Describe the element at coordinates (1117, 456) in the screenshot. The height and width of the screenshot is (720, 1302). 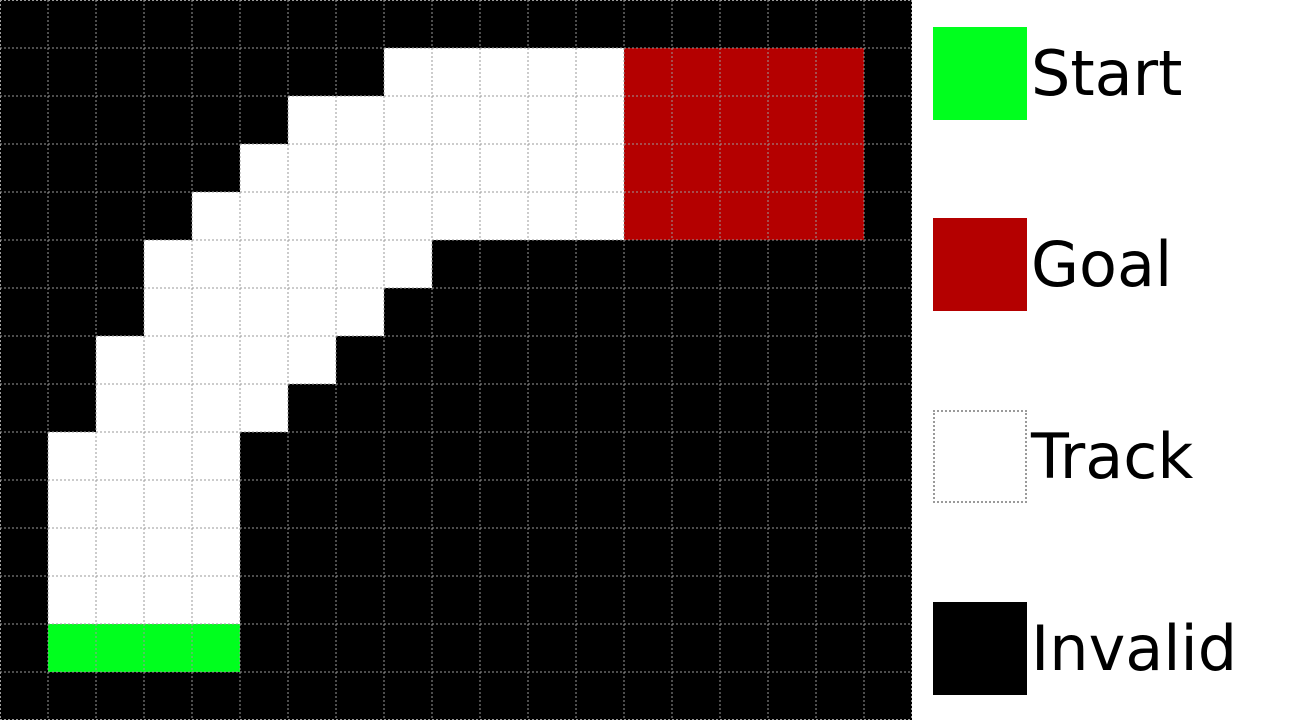
I see `legend-track: Track` at that location.